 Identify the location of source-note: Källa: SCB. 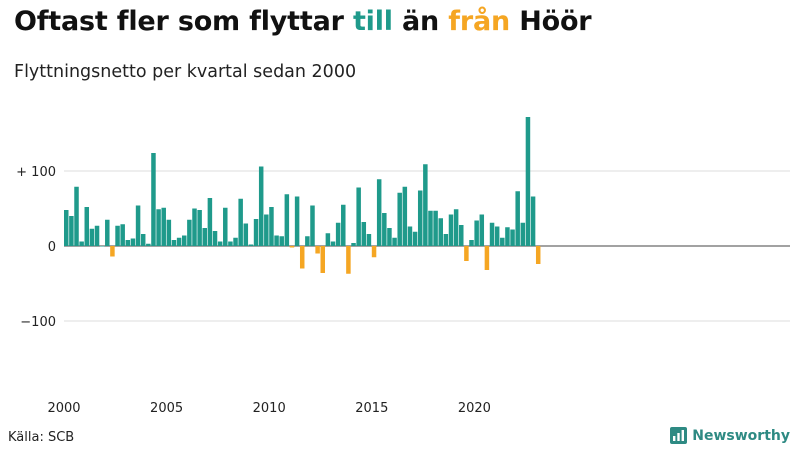
(41, 437).